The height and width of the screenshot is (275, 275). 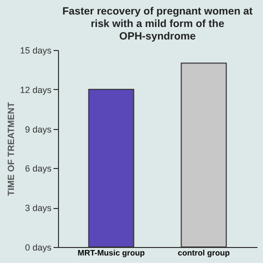 What do you see at coordinates (111, 253) in the screenshot?
I see `x-tick-label: MRT-Music group` at bounding box center [111, 253].